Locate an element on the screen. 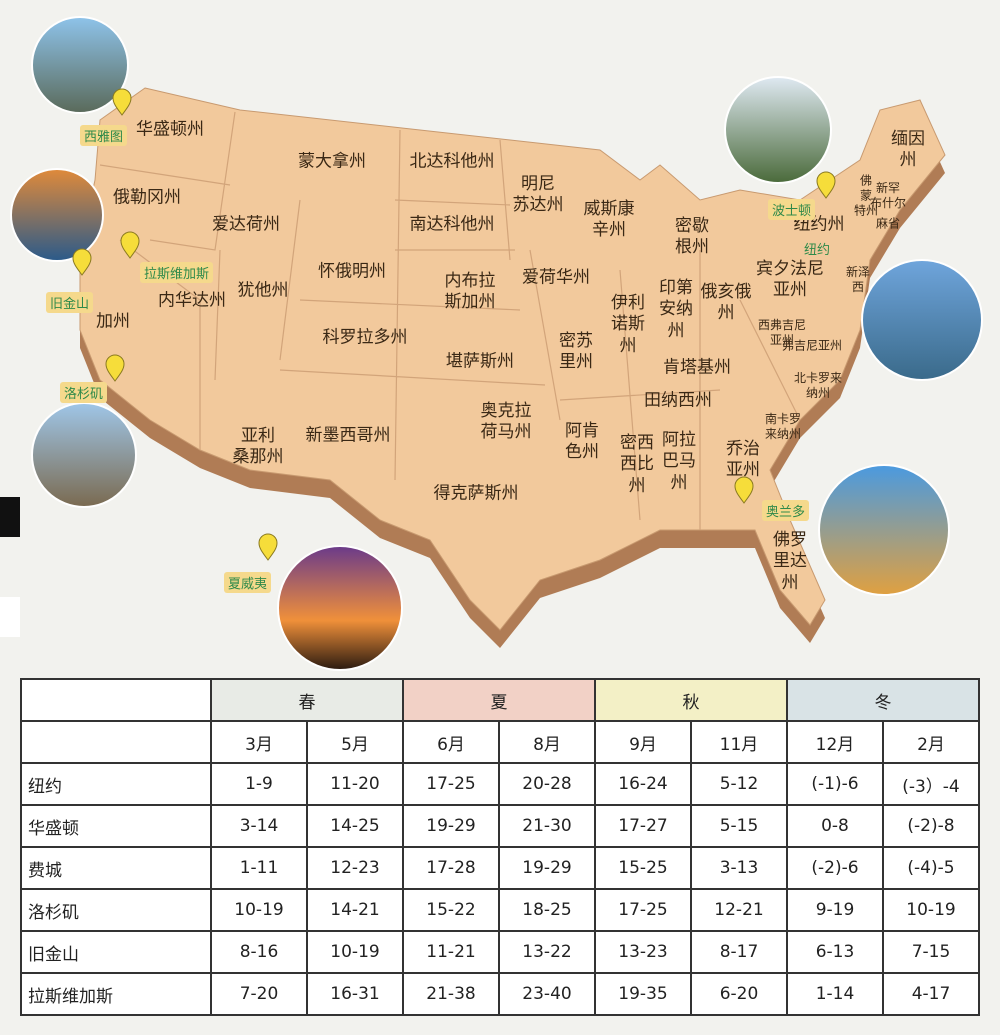 This screenshot has width=1000, height=1035. state-label: 佛罗 里达州 is located at coordinates (790, 561).